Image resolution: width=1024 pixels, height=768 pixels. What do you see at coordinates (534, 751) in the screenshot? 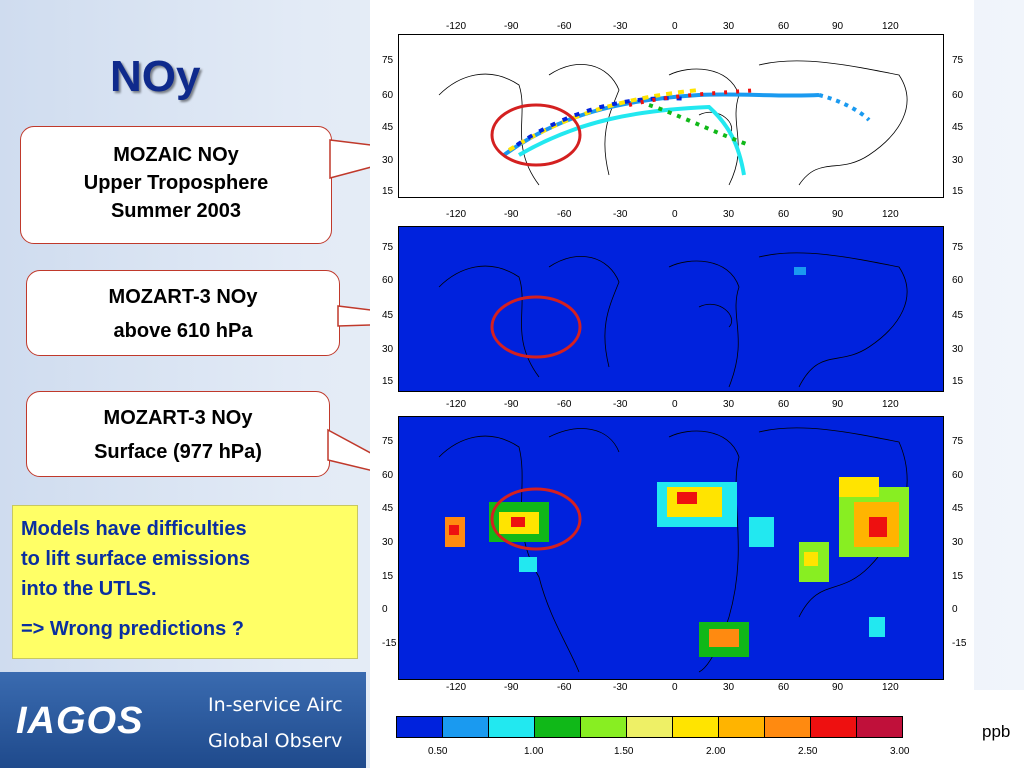
I see `colorbar-label: 1.00` at bounding box center [534, 751].